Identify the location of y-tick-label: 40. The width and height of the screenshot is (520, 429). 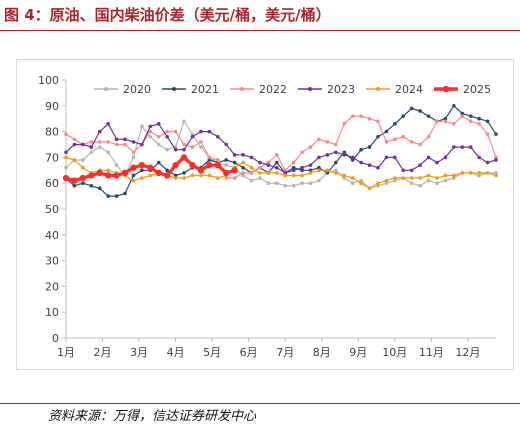
(52, 235).